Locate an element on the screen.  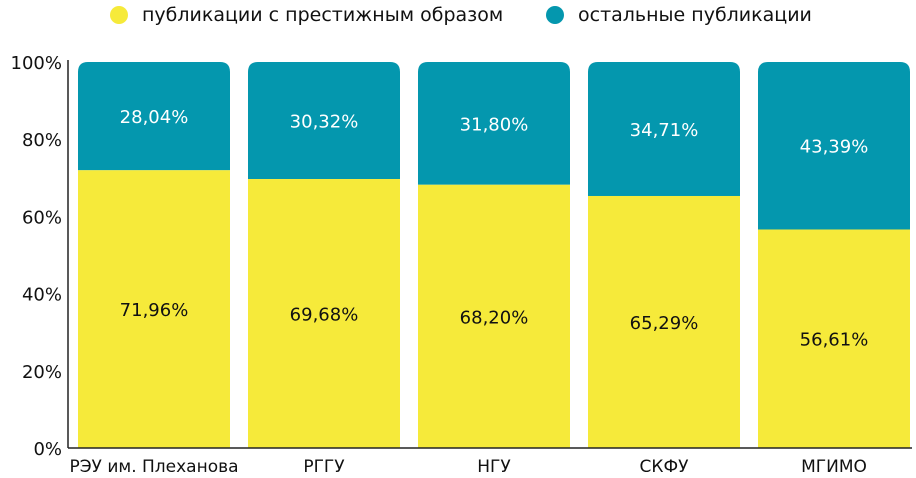
data-label-other: 43,39% is located at coordinates (834, 147).